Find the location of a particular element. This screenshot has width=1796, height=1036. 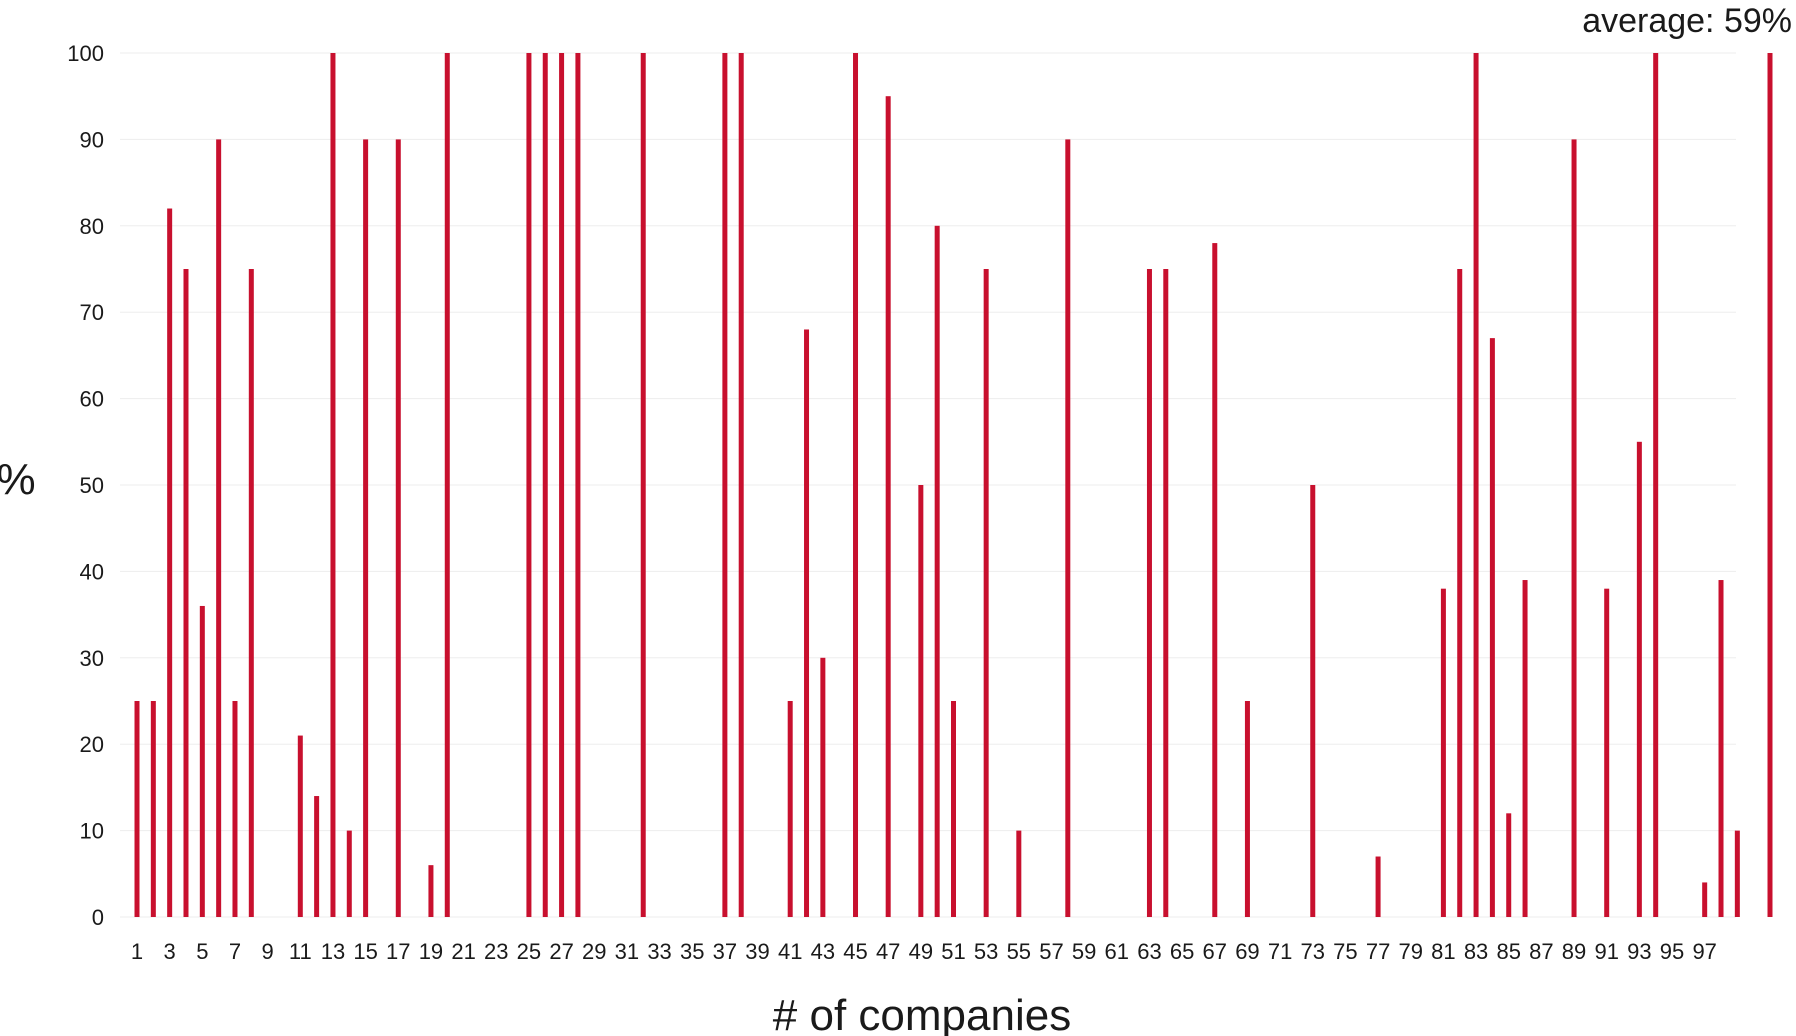

y-tick-label: 90 is located at coordinates (92, 139).